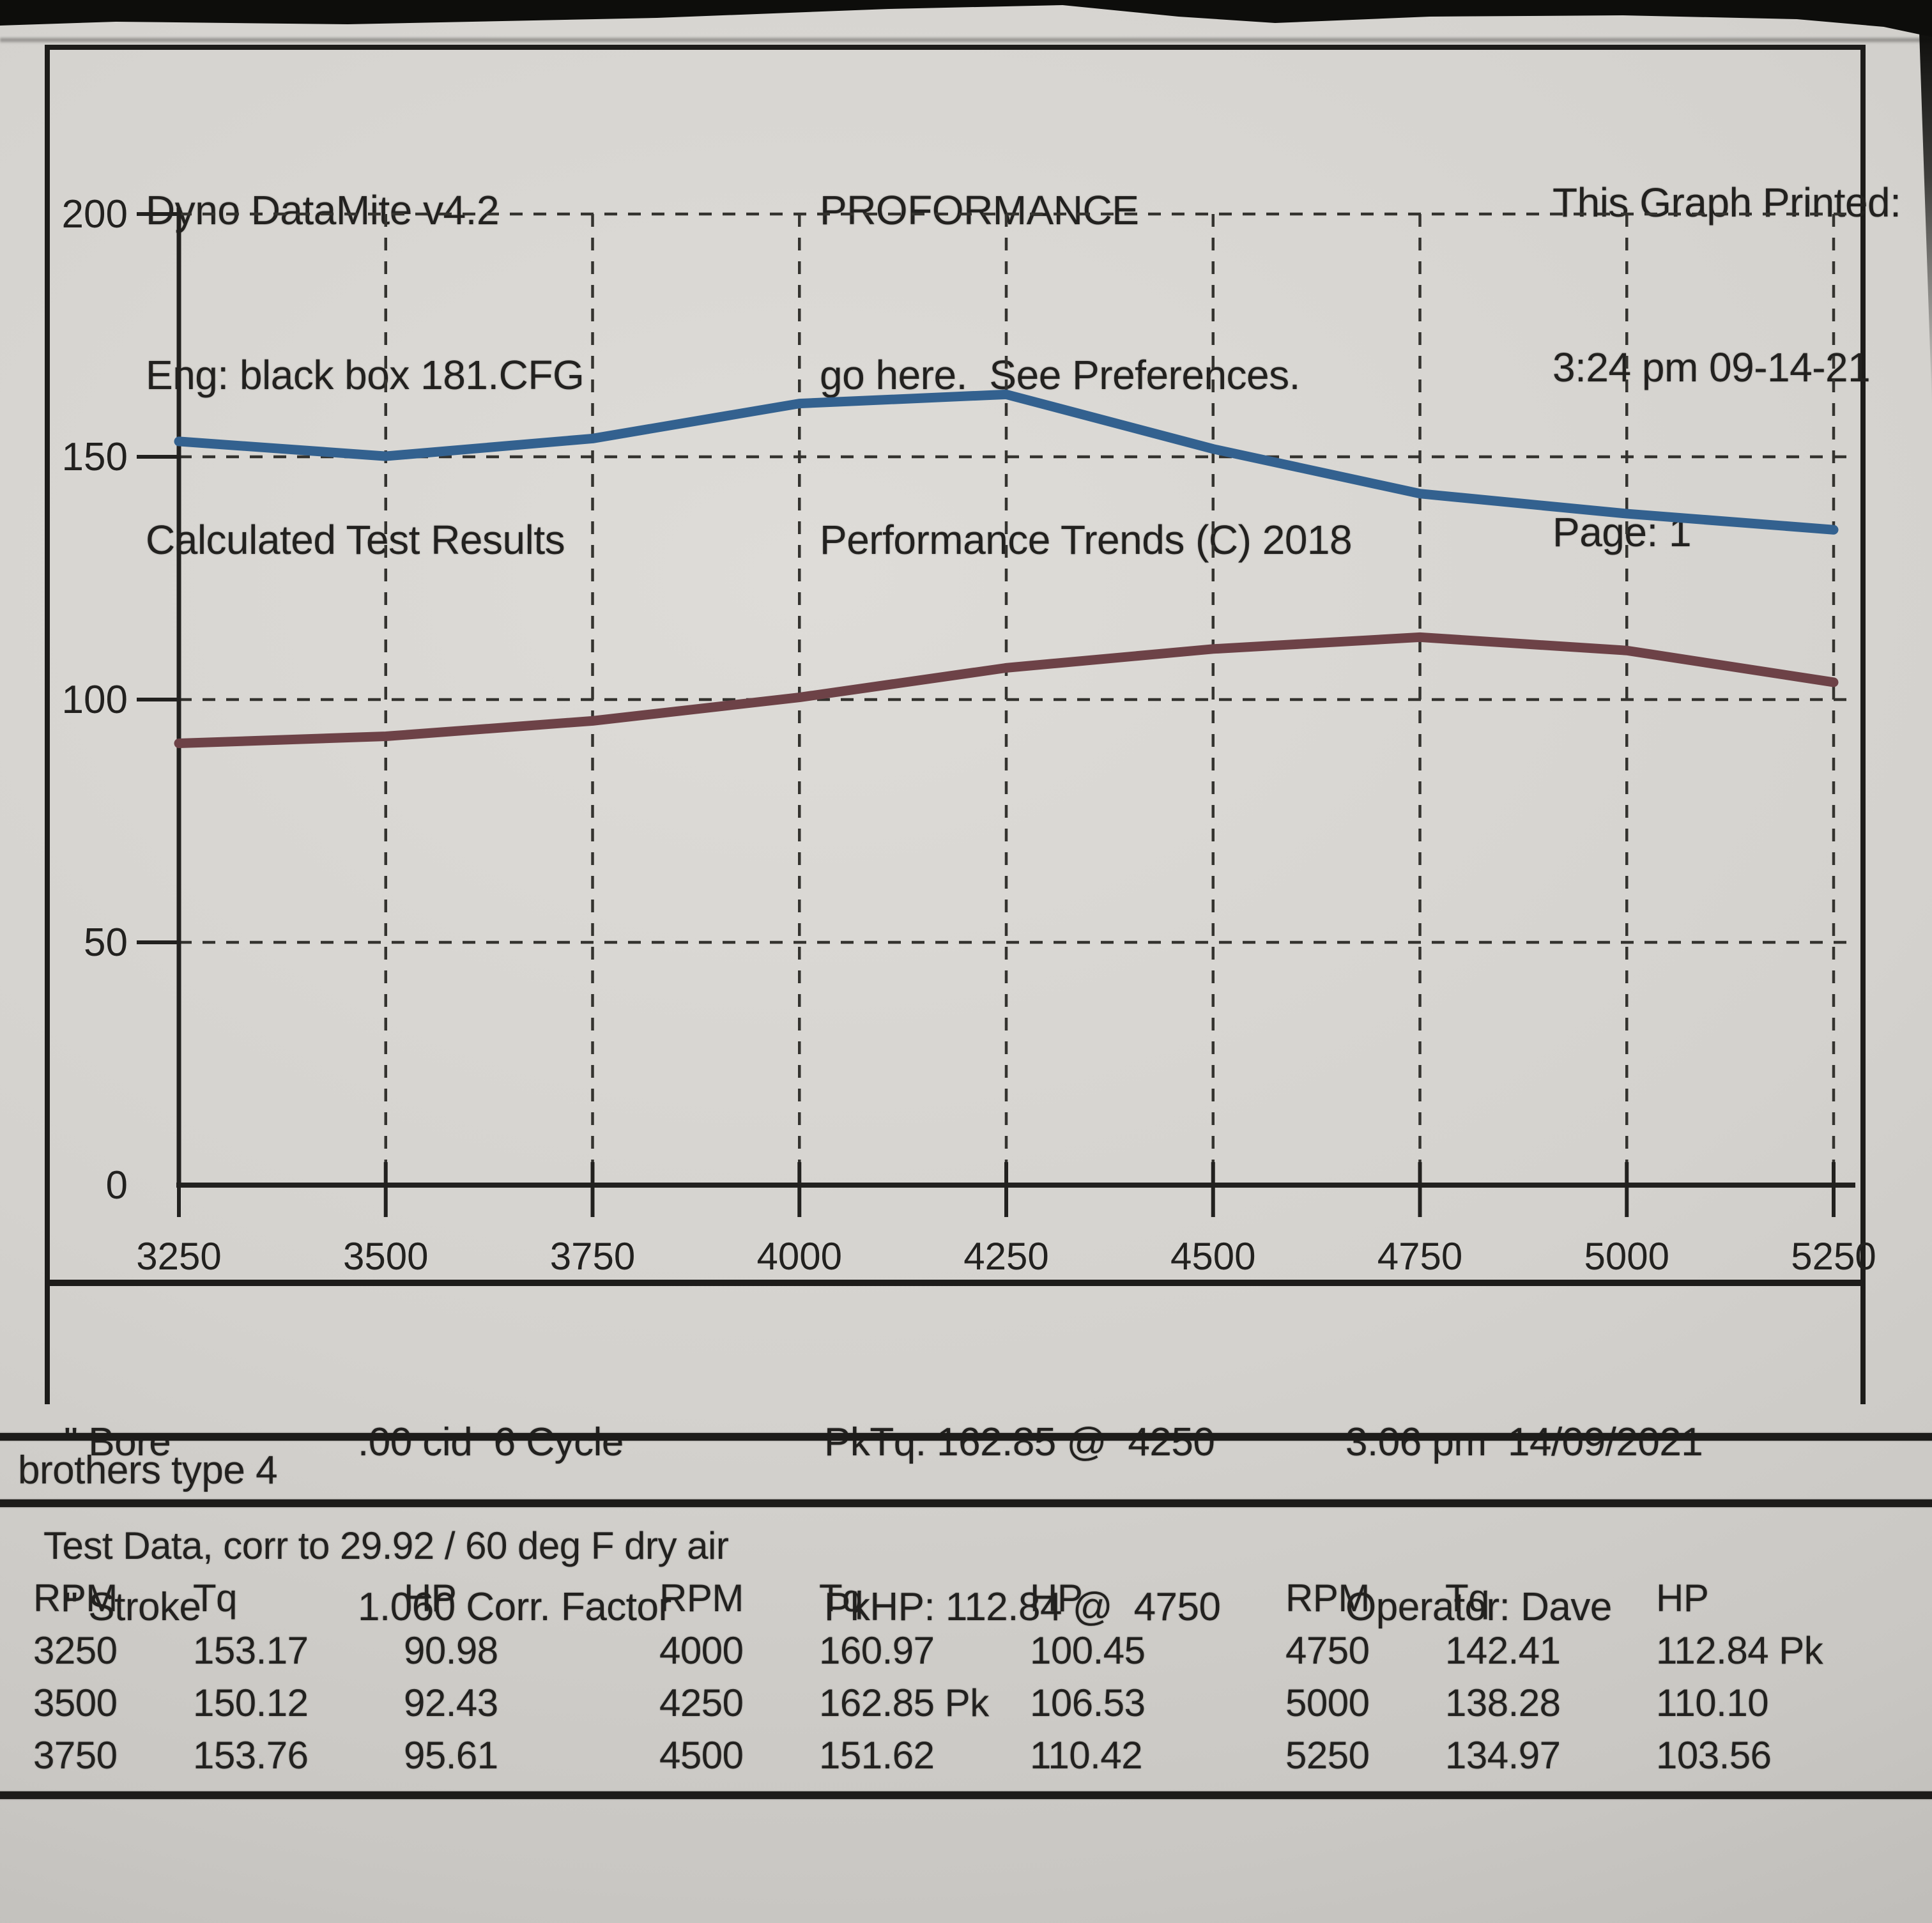 The height and width of the screenshot is (1923, 1932). What do you see at coordinates (966, 40) in the screenshot?
I see `paper-crease` at bounding box center [966, 40].